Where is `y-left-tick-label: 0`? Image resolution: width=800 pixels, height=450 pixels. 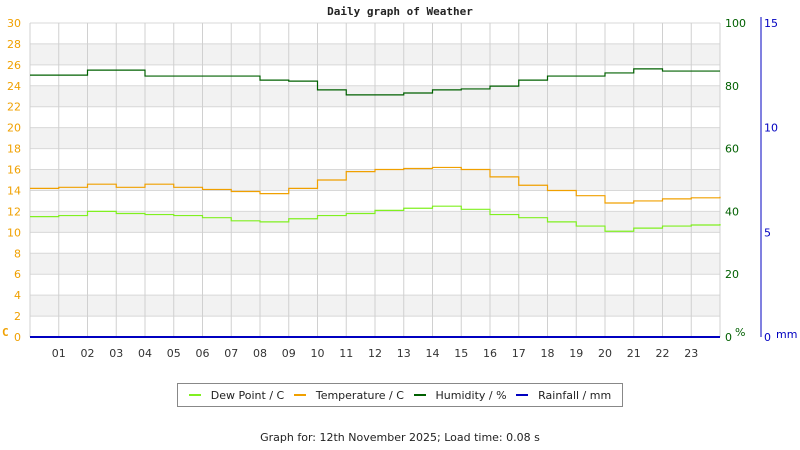 y-left-tick-label: 0 is located at coordinates (17, 337).